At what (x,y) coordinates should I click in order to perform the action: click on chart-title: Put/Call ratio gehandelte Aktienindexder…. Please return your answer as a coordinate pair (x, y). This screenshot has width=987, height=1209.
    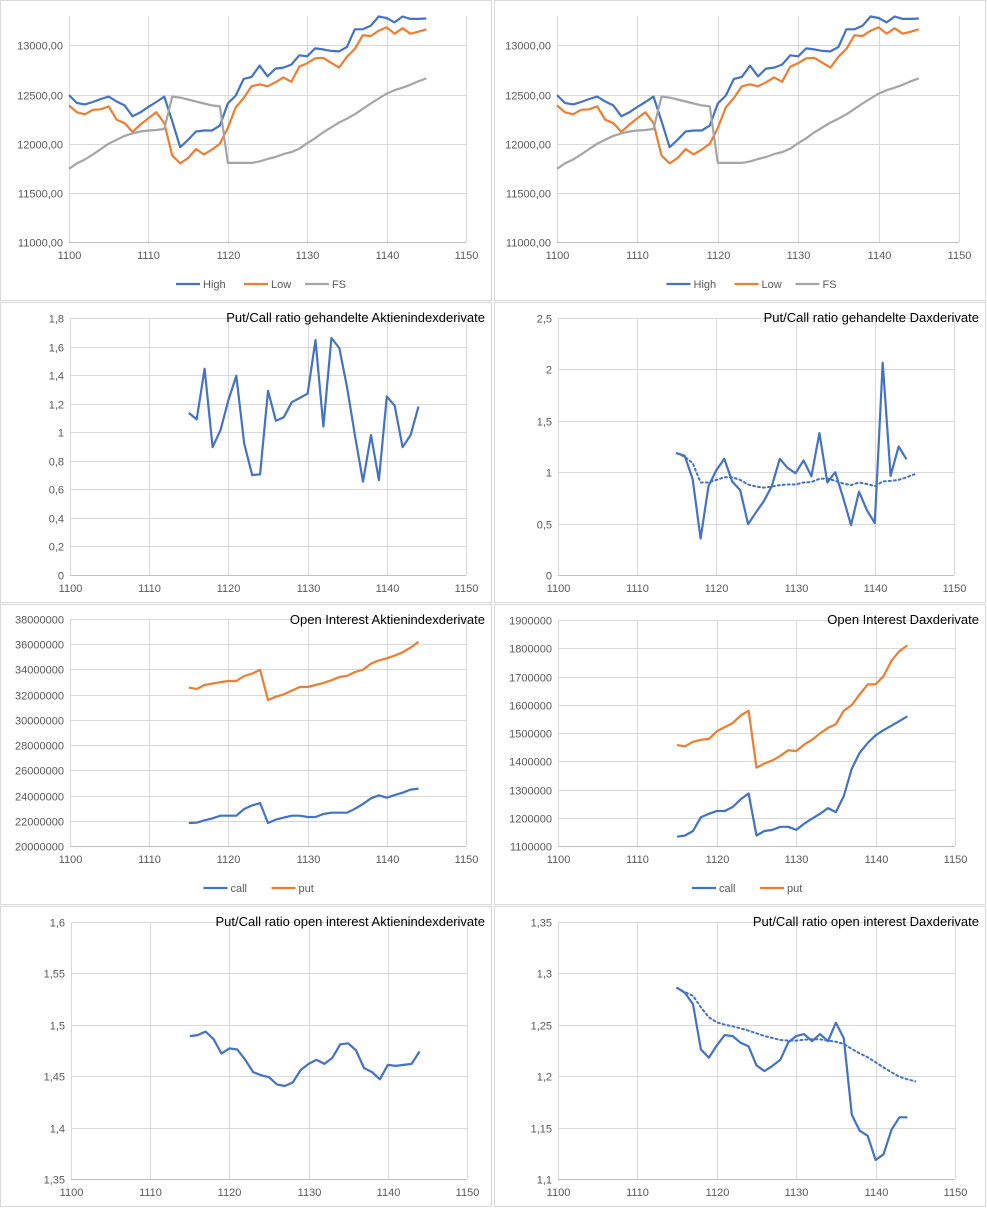
    Looking at the image, I should click on (355, 317).